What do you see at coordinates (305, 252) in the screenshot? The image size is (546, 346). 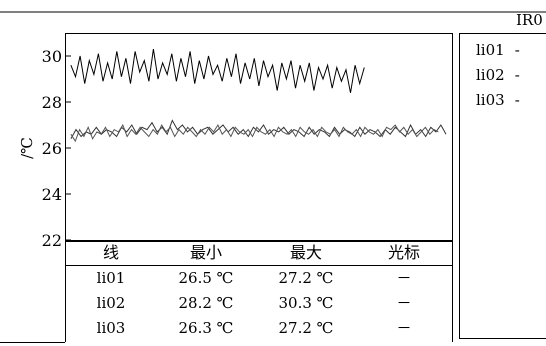 I see `header-max: 最大` at bounding box center [305, 252].